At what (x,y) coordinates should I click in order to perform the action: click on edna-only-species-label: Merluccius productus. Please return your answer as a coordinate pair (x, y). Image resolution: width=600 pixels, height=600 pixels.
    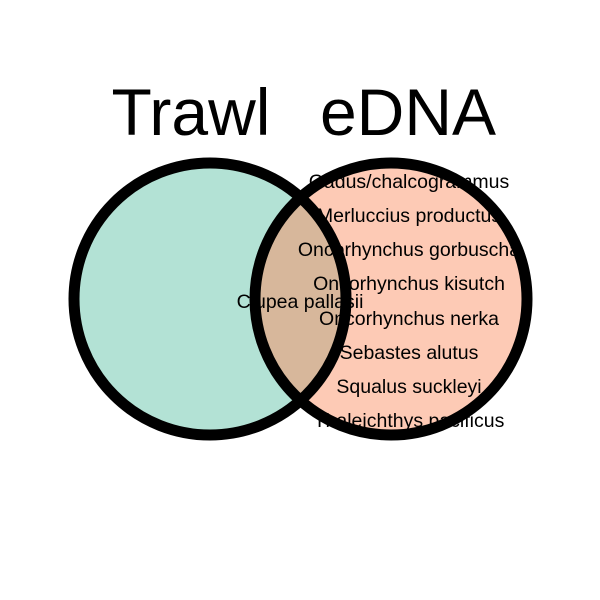
    Looking at the image, I should click on (409, 216).